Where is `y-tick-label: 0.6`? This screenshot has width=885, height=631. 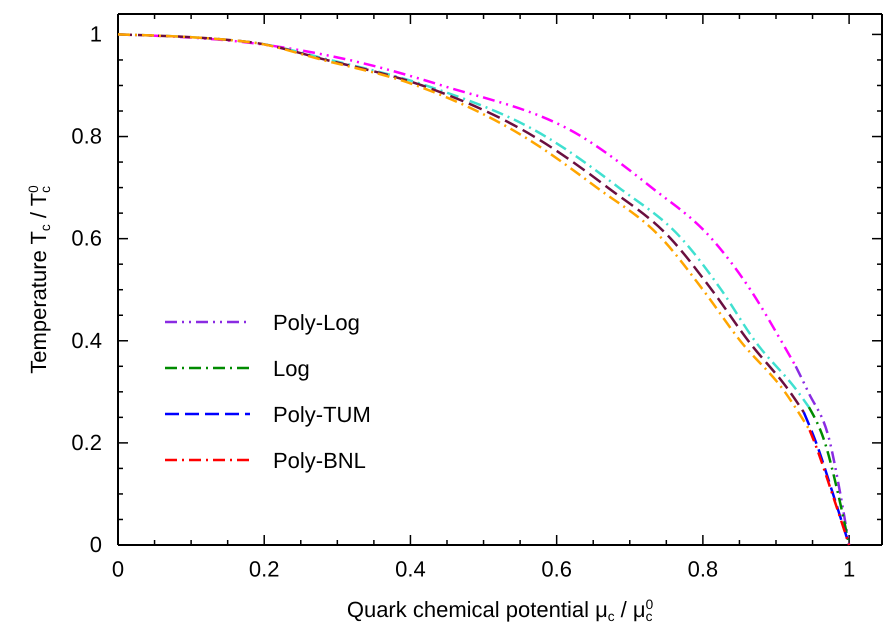
y-tick-label: 0.6 is located at coordinates (86, 238).